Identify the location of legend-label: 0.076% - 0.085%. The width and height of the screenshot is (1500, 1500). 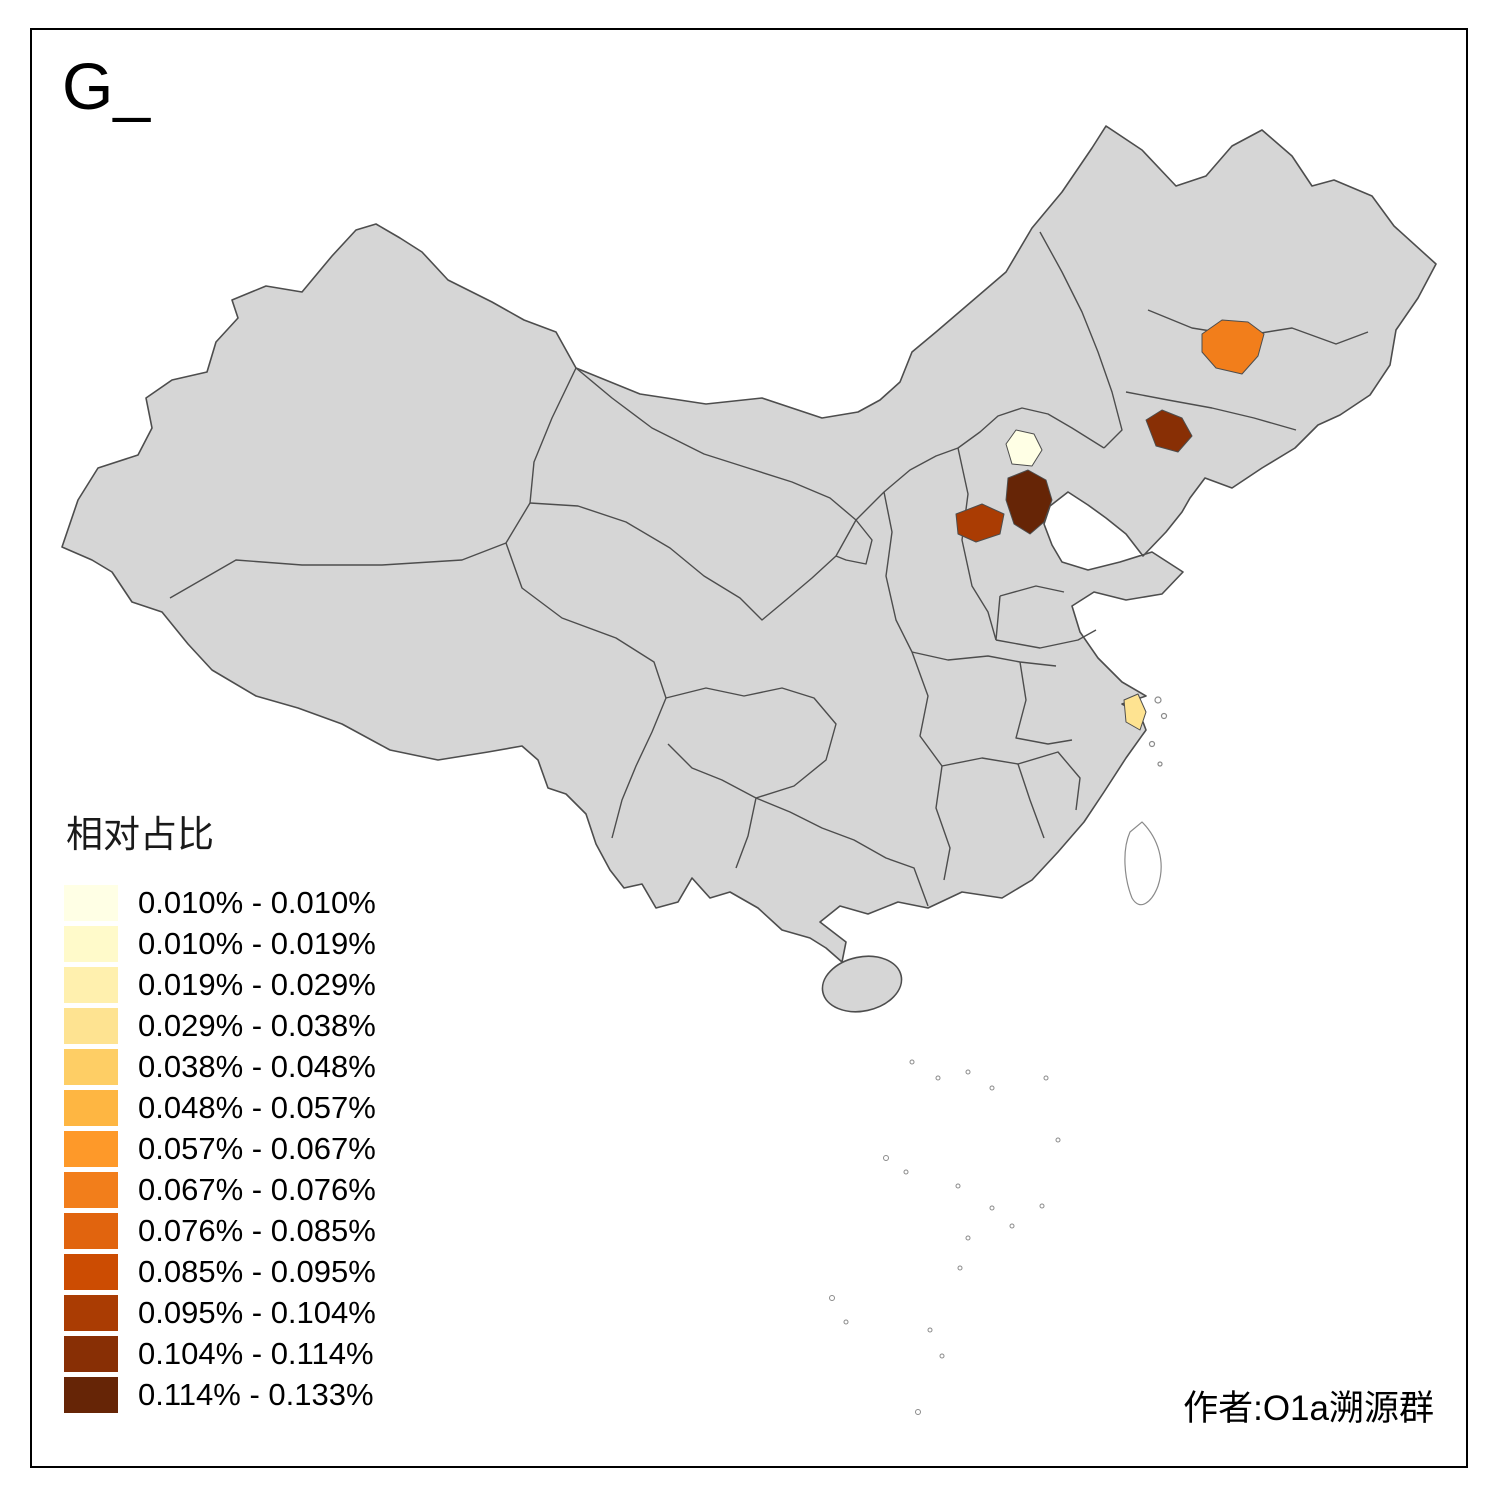
(257, 1230).